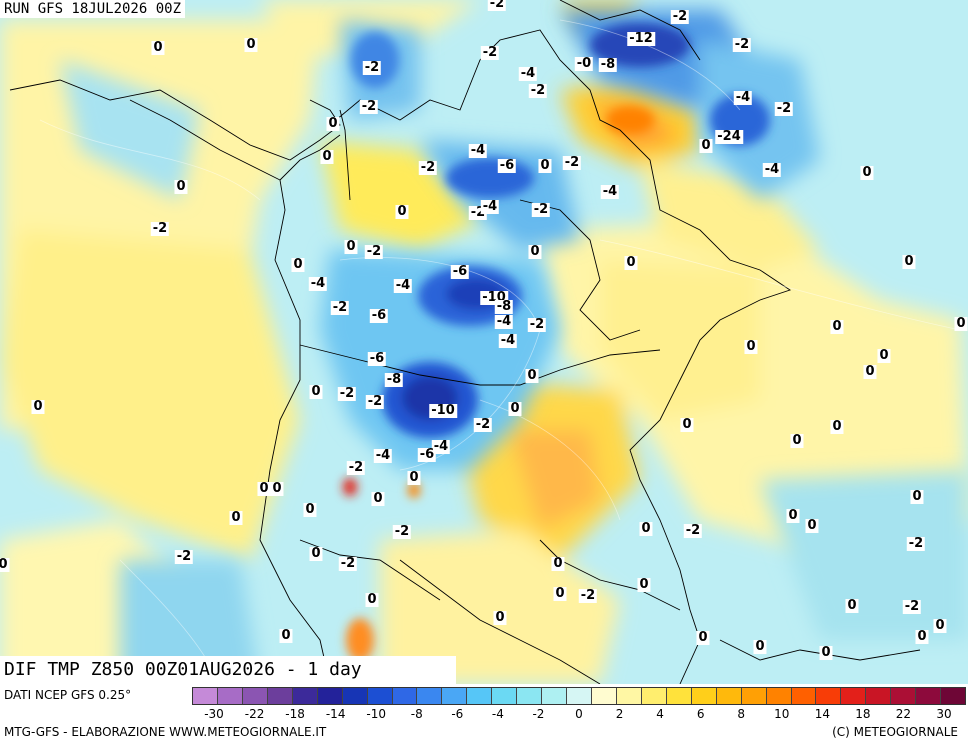  I want to click on color-scale-tick: 8, so click(741, 714).